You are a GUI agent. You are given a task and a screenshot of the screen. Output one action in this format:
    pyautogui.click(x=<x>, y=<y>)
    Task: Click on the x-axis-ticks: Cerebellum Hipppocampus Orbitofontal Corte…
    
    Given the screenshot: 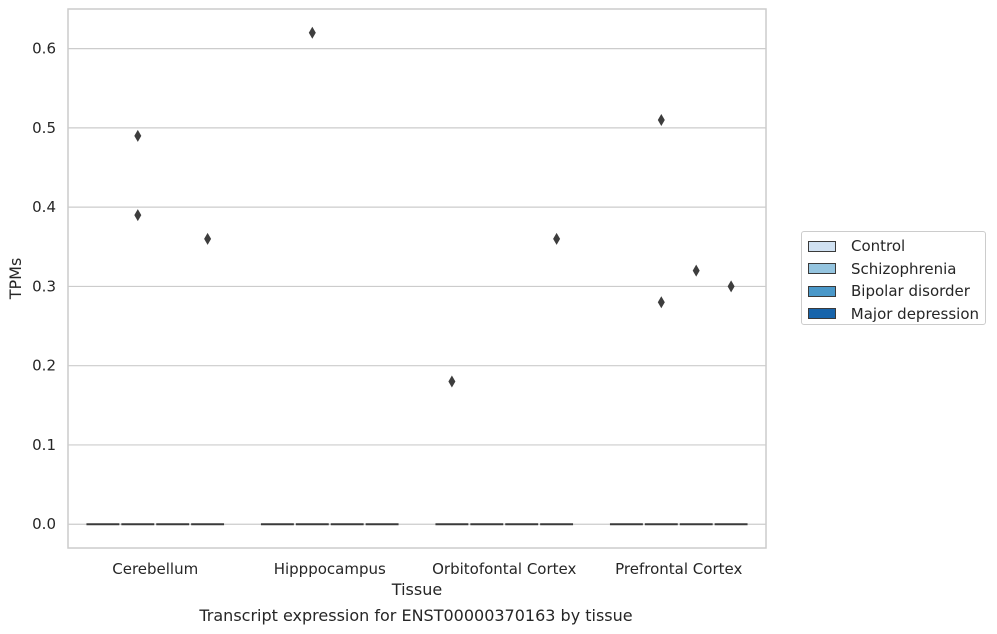 What is the action you would take?
    pyautogui.click(x=427, y=569)
    